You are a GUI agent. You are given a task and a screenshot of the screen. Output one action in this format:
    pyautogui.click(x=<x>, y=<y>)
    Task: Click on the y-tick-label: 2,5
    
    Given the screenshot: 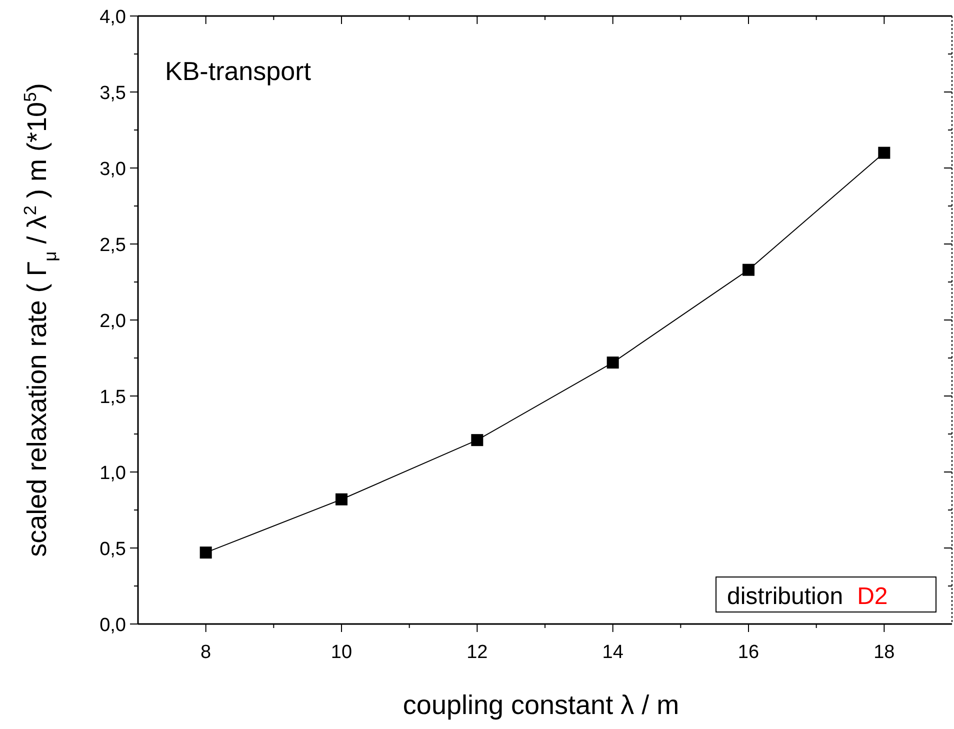 What is the action you would take?
    pyautogui.click(x=113, y=245)
    